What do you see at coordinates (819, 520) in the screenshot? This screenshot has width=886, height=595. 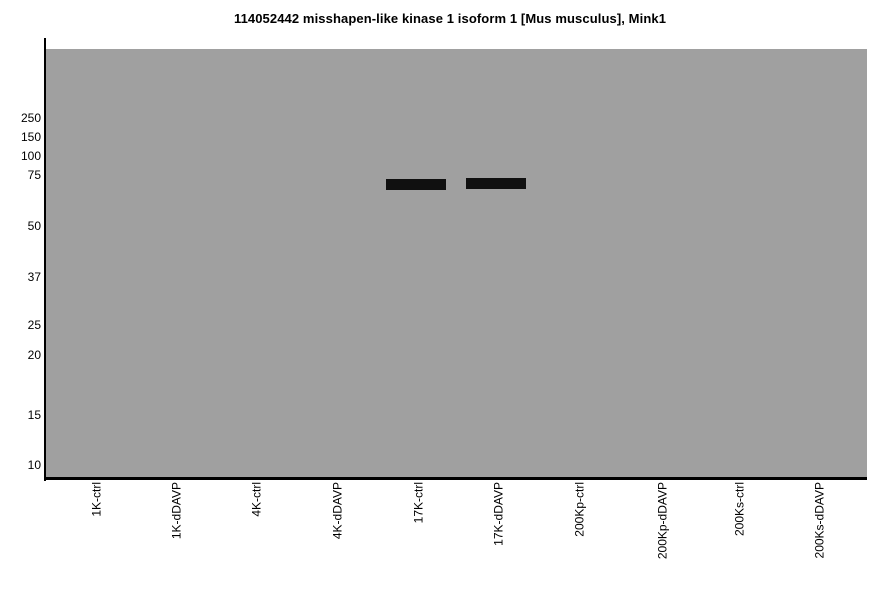 I see `lane-label: 200Ks-dDAVP` at bounding box center [819, 520].